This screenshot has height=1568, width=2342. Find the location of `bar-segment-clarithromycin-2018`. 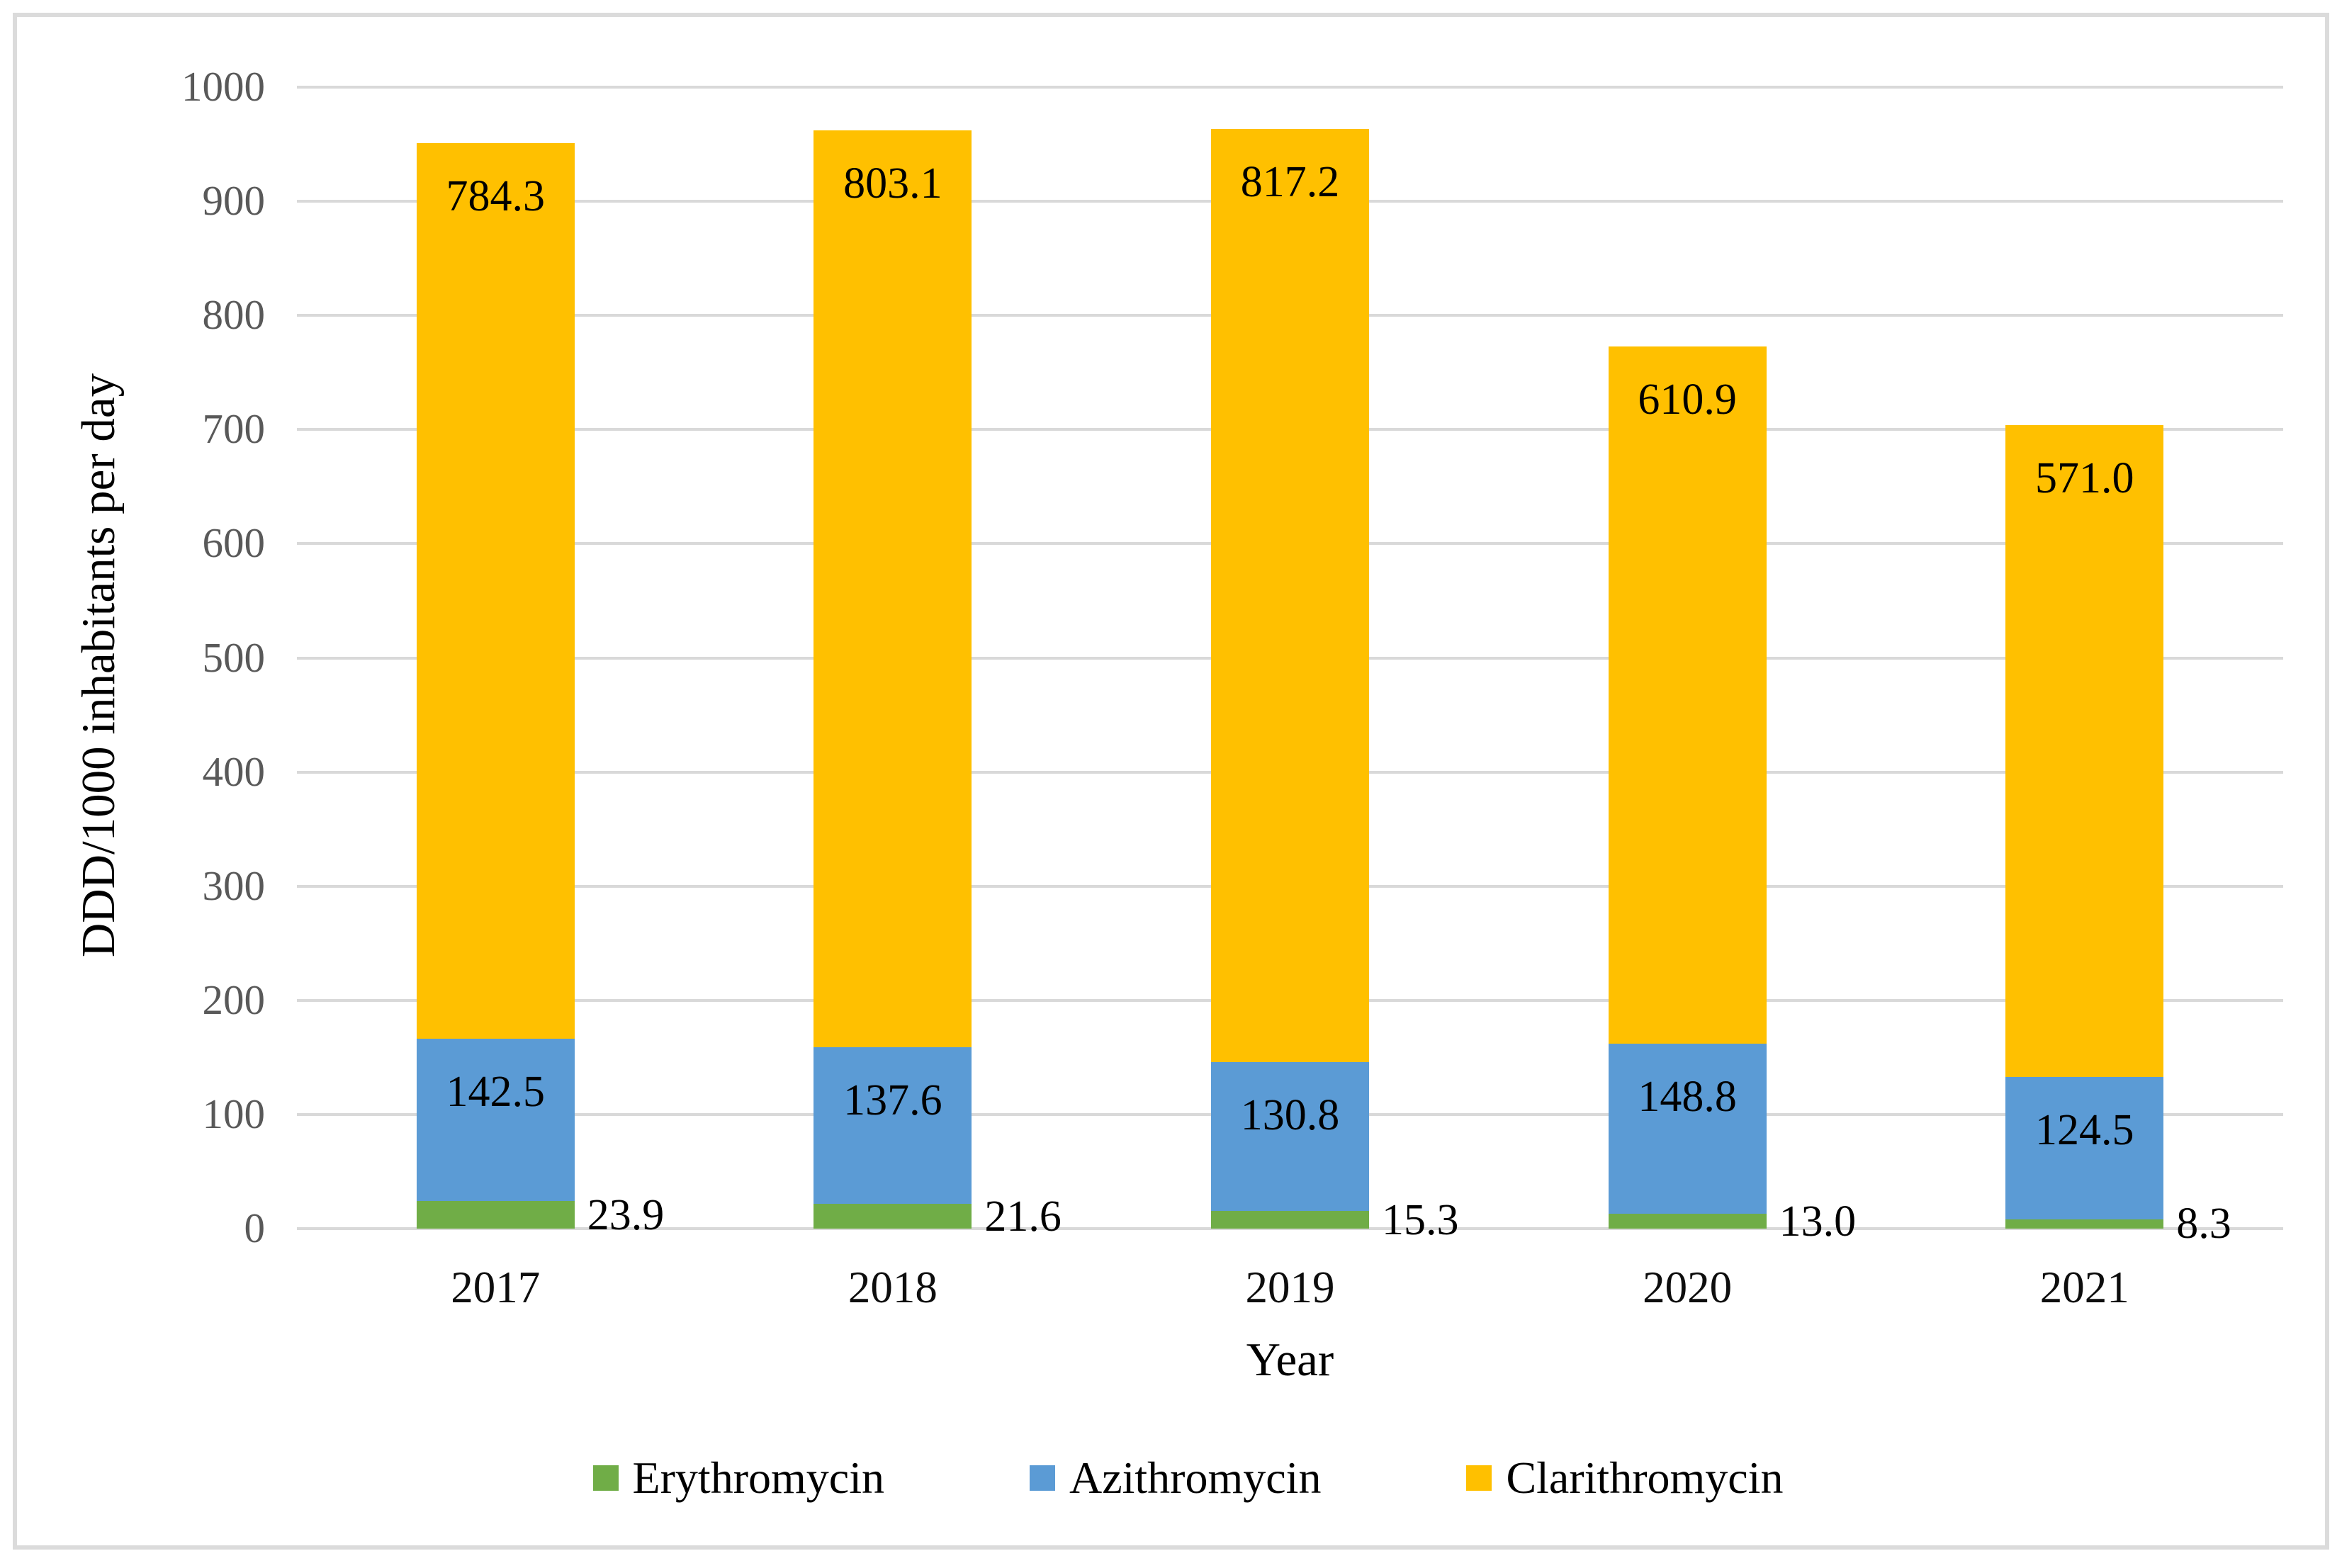

bar-segment-clarithromycin-2018 is located at coordinates (892, 588).